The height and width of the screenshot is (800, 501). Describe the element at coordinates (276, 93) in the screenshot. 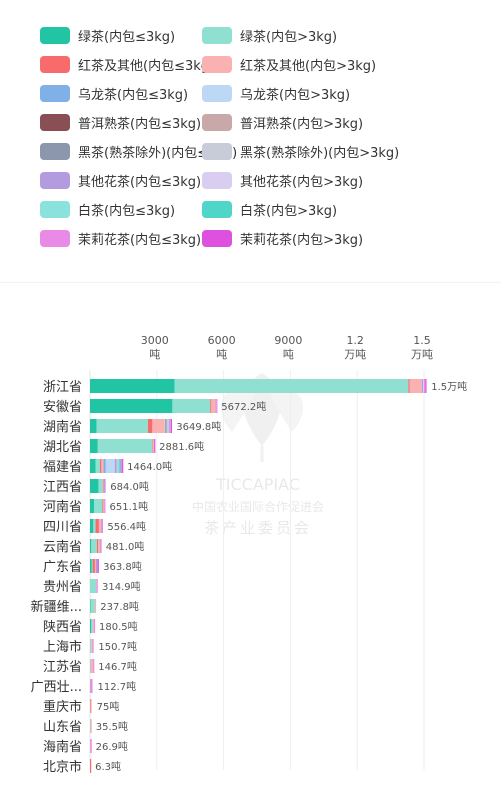

I see `legend-item: 乌龙茶(内包>3kg)` at that location.